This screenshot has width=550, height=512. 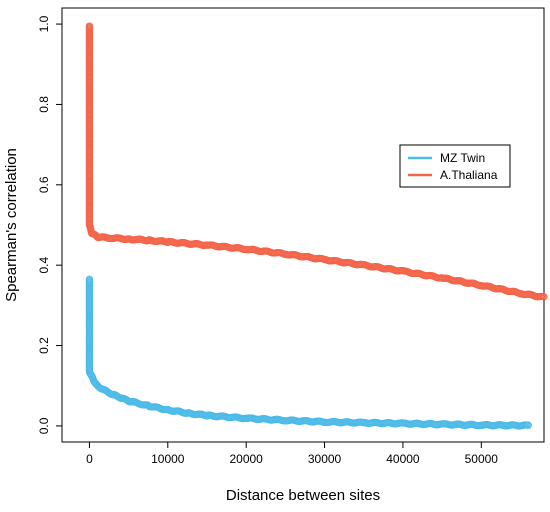 I want to click on x-axis-title: Distance between sites, so click(x=303, y=495).